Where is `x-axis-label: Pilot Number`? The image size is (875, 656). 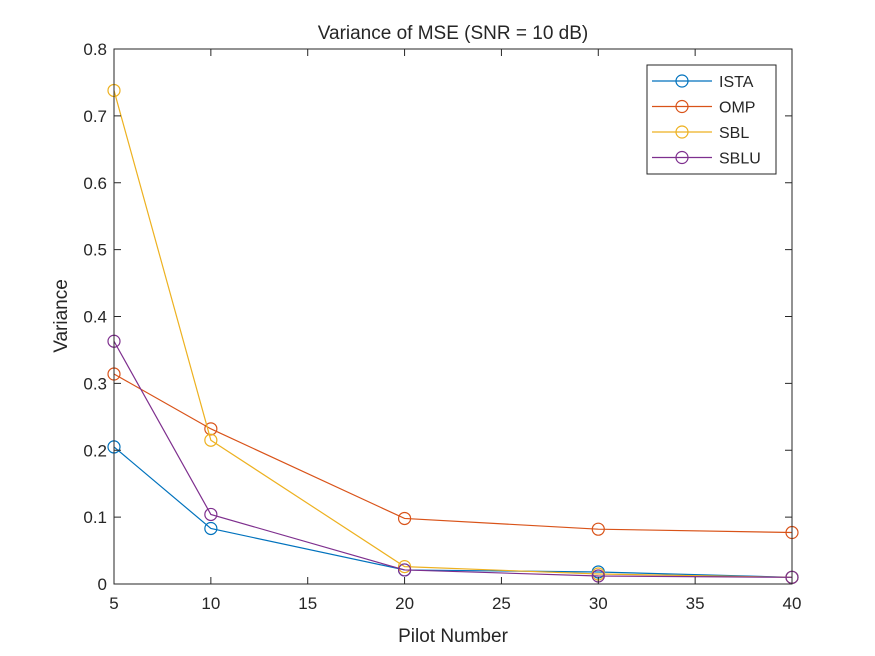 x-axis-label: Pilot Number is located at coordinates (453, 636).